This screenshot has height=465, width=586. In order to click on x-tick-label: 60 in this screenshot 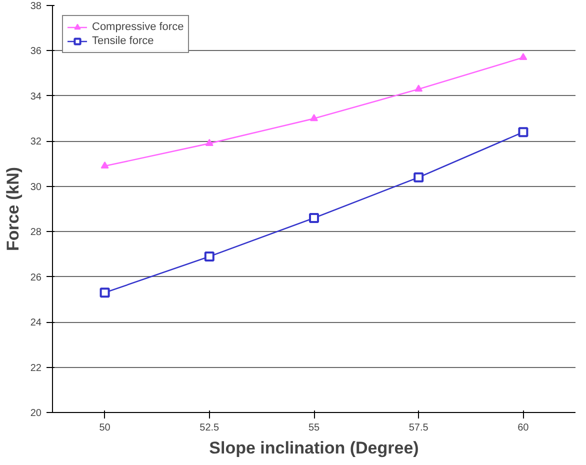, I will do `click(524, 428)`.